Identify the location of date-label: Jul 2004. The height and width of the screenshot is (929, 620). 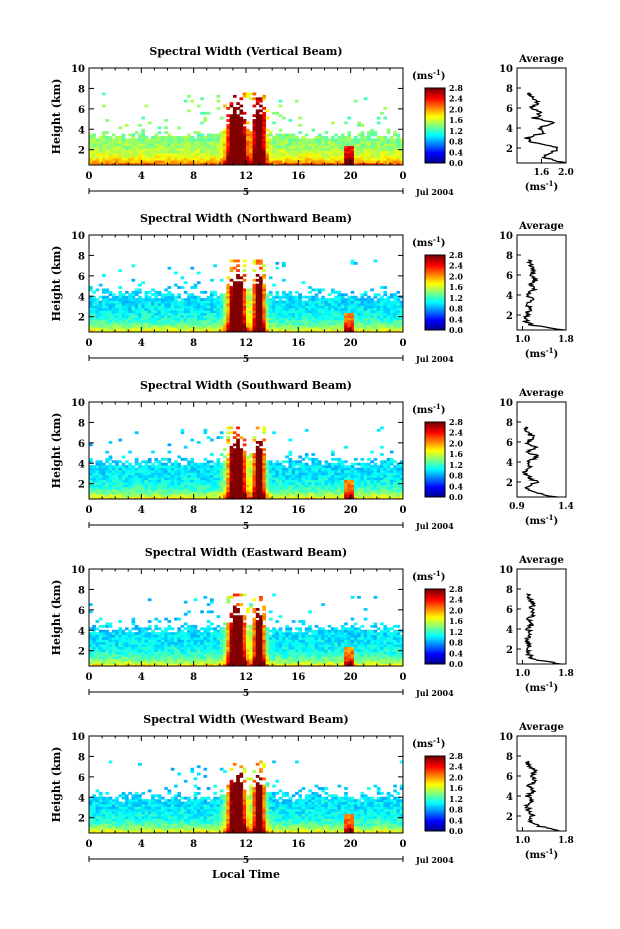
(434, 192).